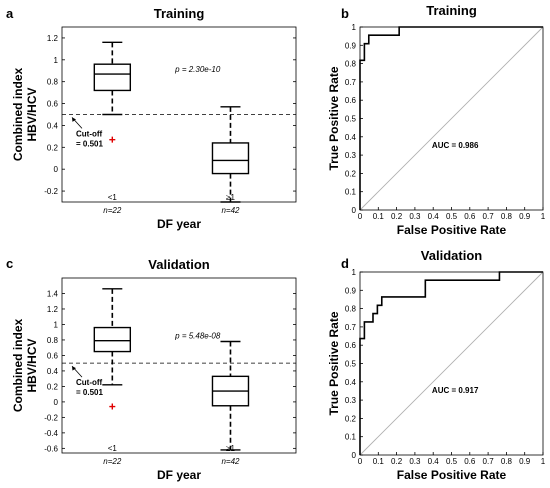 The width and height of the screenshot is (550, 488). Describe the element at coordinates (51, 433) in the screenshot. I see `y-tick-label: -0.4` at that location.